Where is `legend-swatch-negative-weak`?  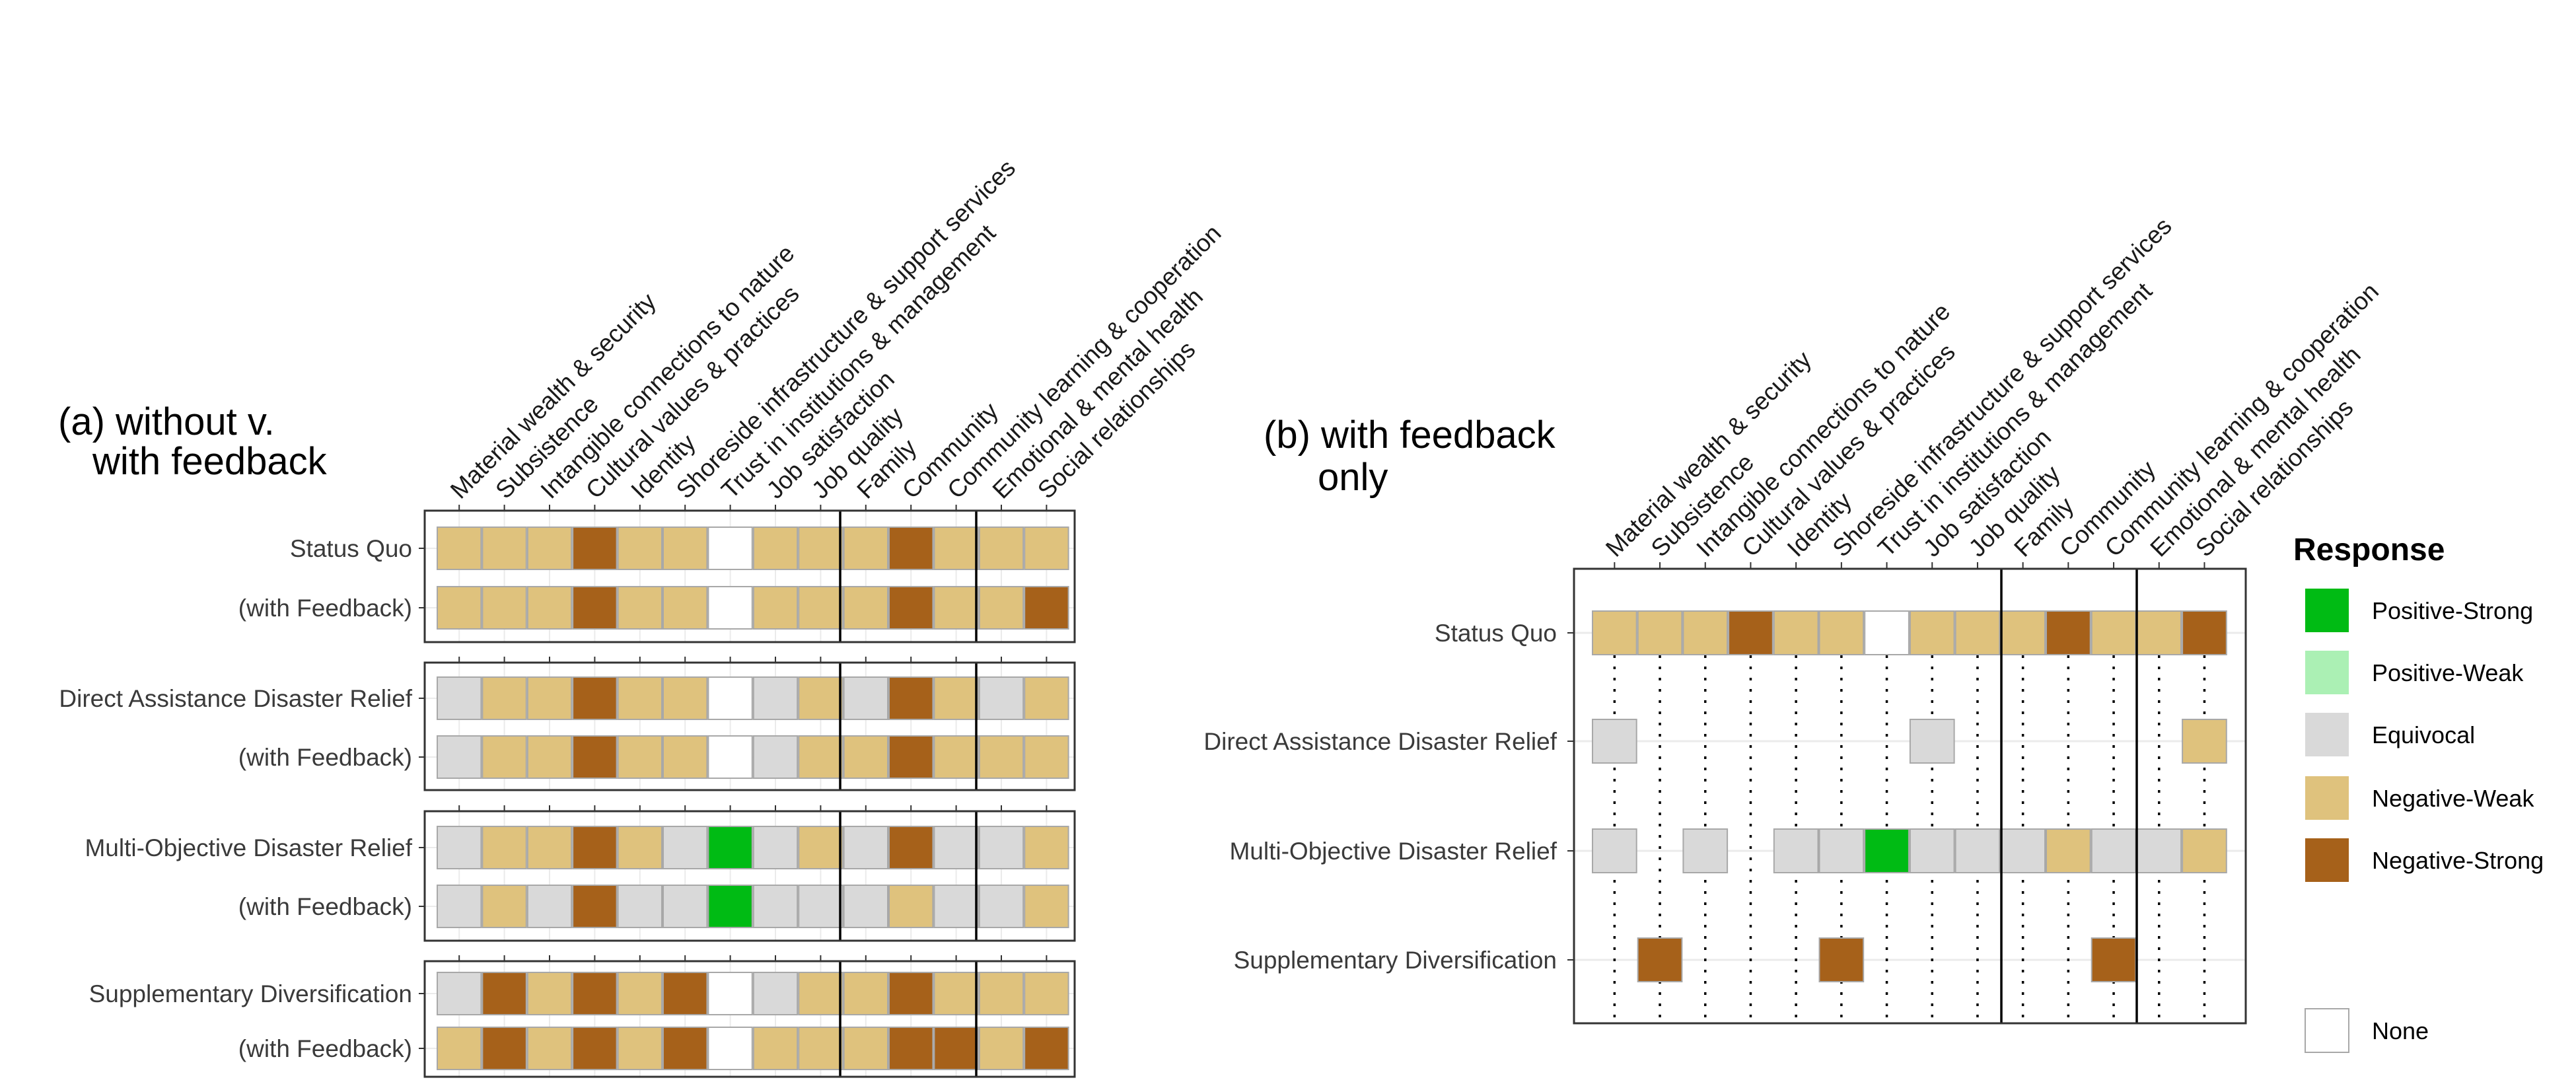 legend-swatch-negative-weak is located at coordinates (2327, 798).